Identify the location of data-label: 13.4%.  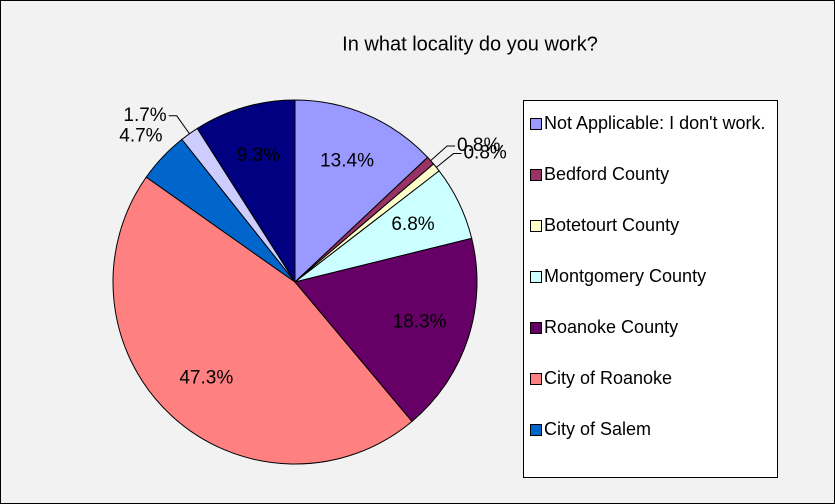
(347, 161).